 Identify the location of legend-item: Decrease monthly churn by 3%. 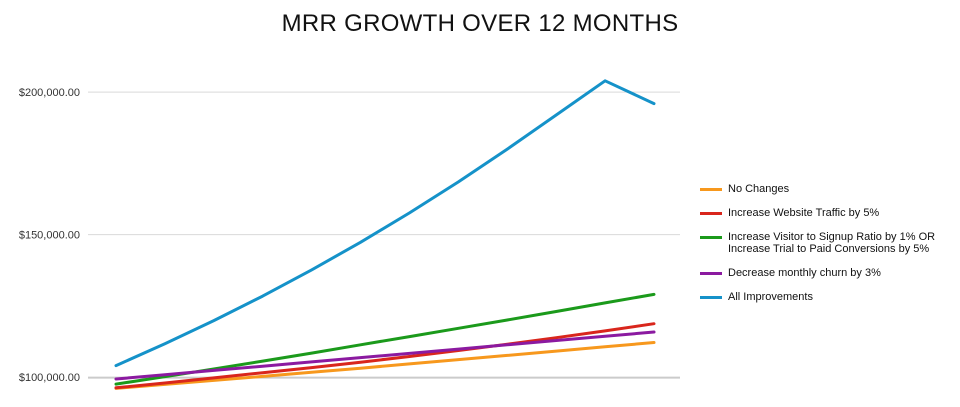
(829, 273).